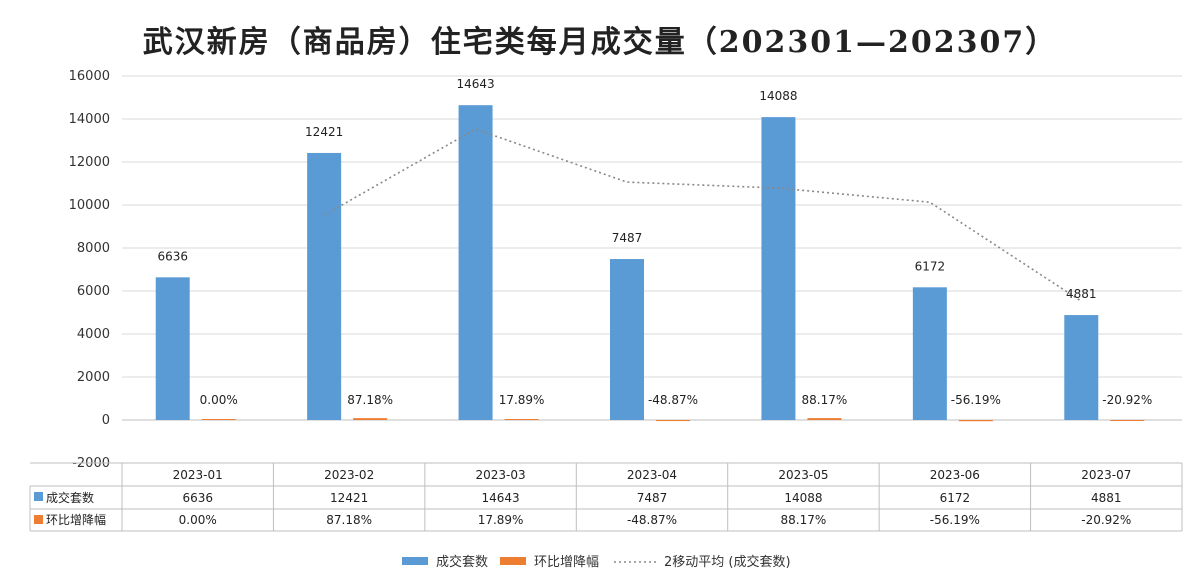 This screenshot has height=588, width=1201. I want to click on table-legend-key-change, so click(38, 519).